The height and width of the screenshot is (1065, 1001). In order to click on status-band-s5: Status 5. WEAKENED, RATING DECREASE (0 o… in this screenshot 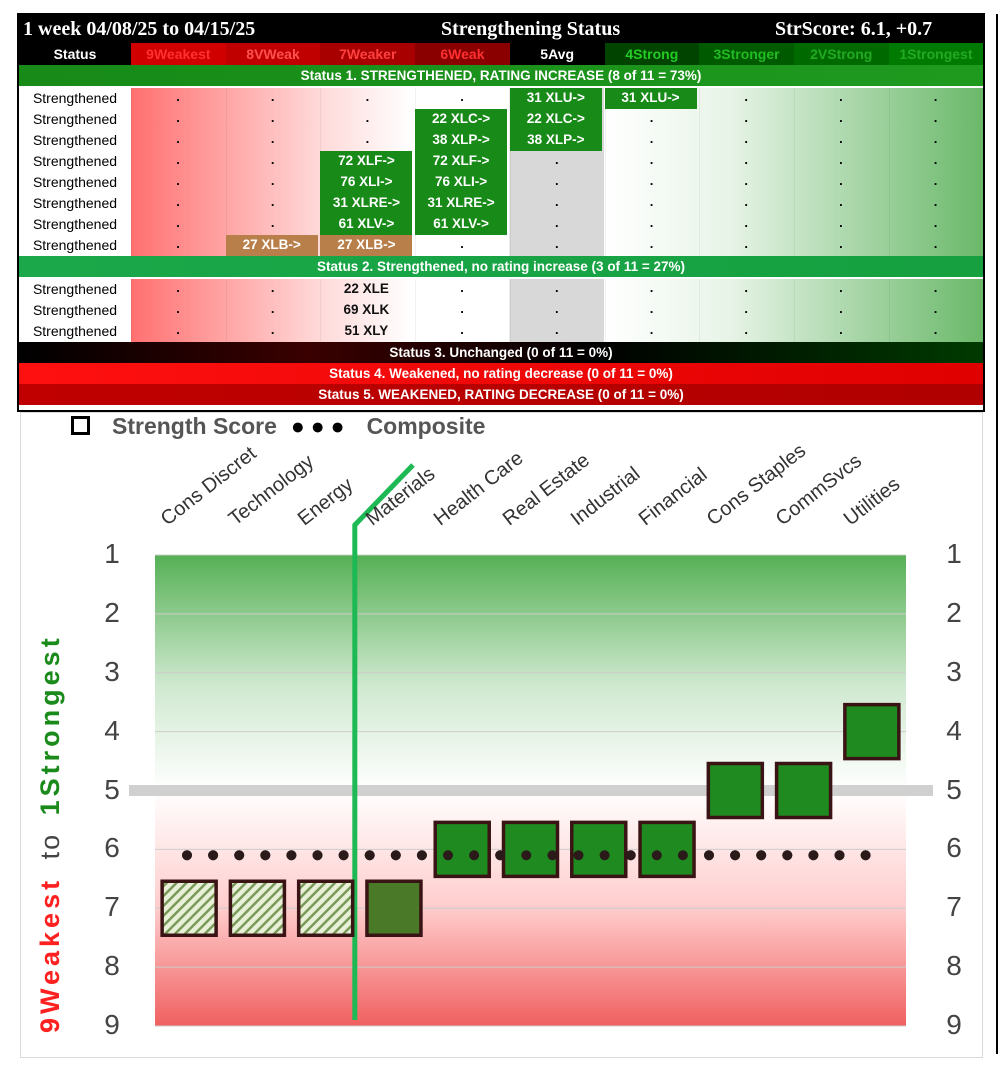, I will do `click(501, 394)`.